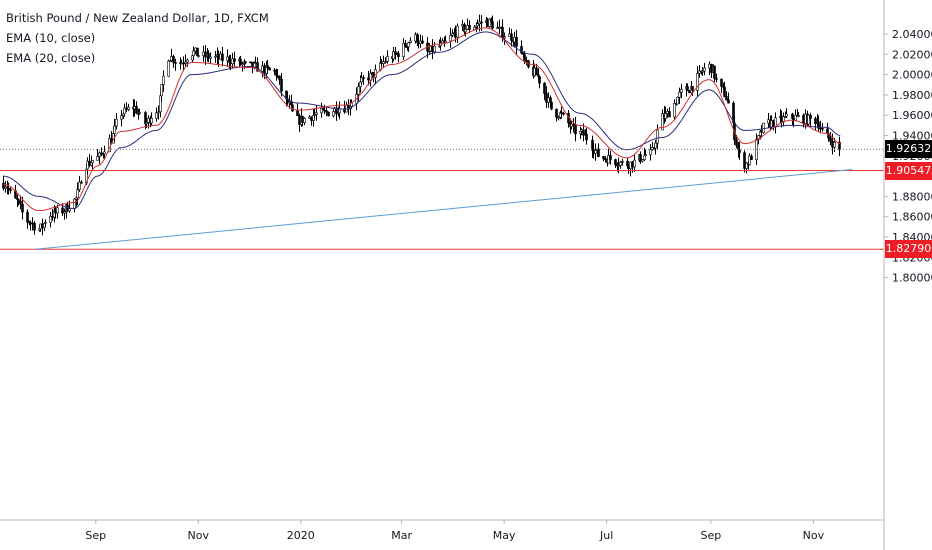  What do you see at coordinates (51, 58) in the screenshot?
I see `ema20-legend-item: EMA (20, close)` at bounding box center [51, 58].